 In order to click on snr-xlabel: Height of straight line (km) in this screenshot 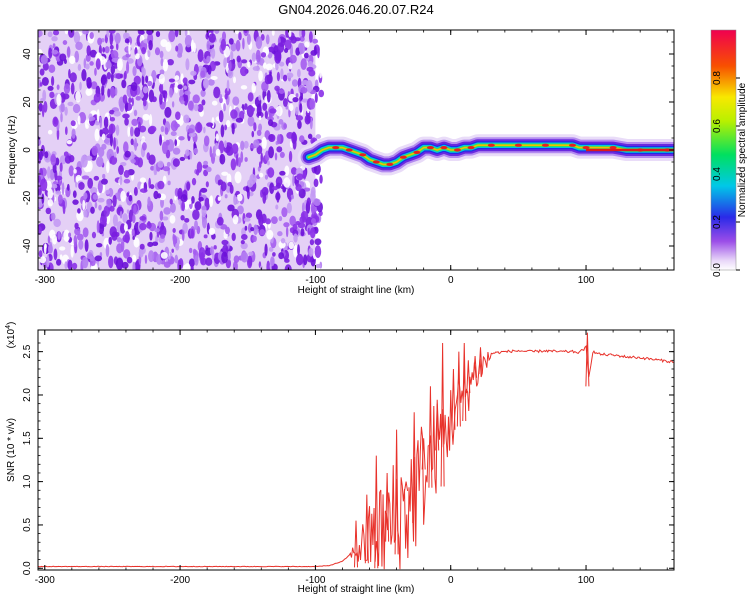, I will do `click(356, 589)`.